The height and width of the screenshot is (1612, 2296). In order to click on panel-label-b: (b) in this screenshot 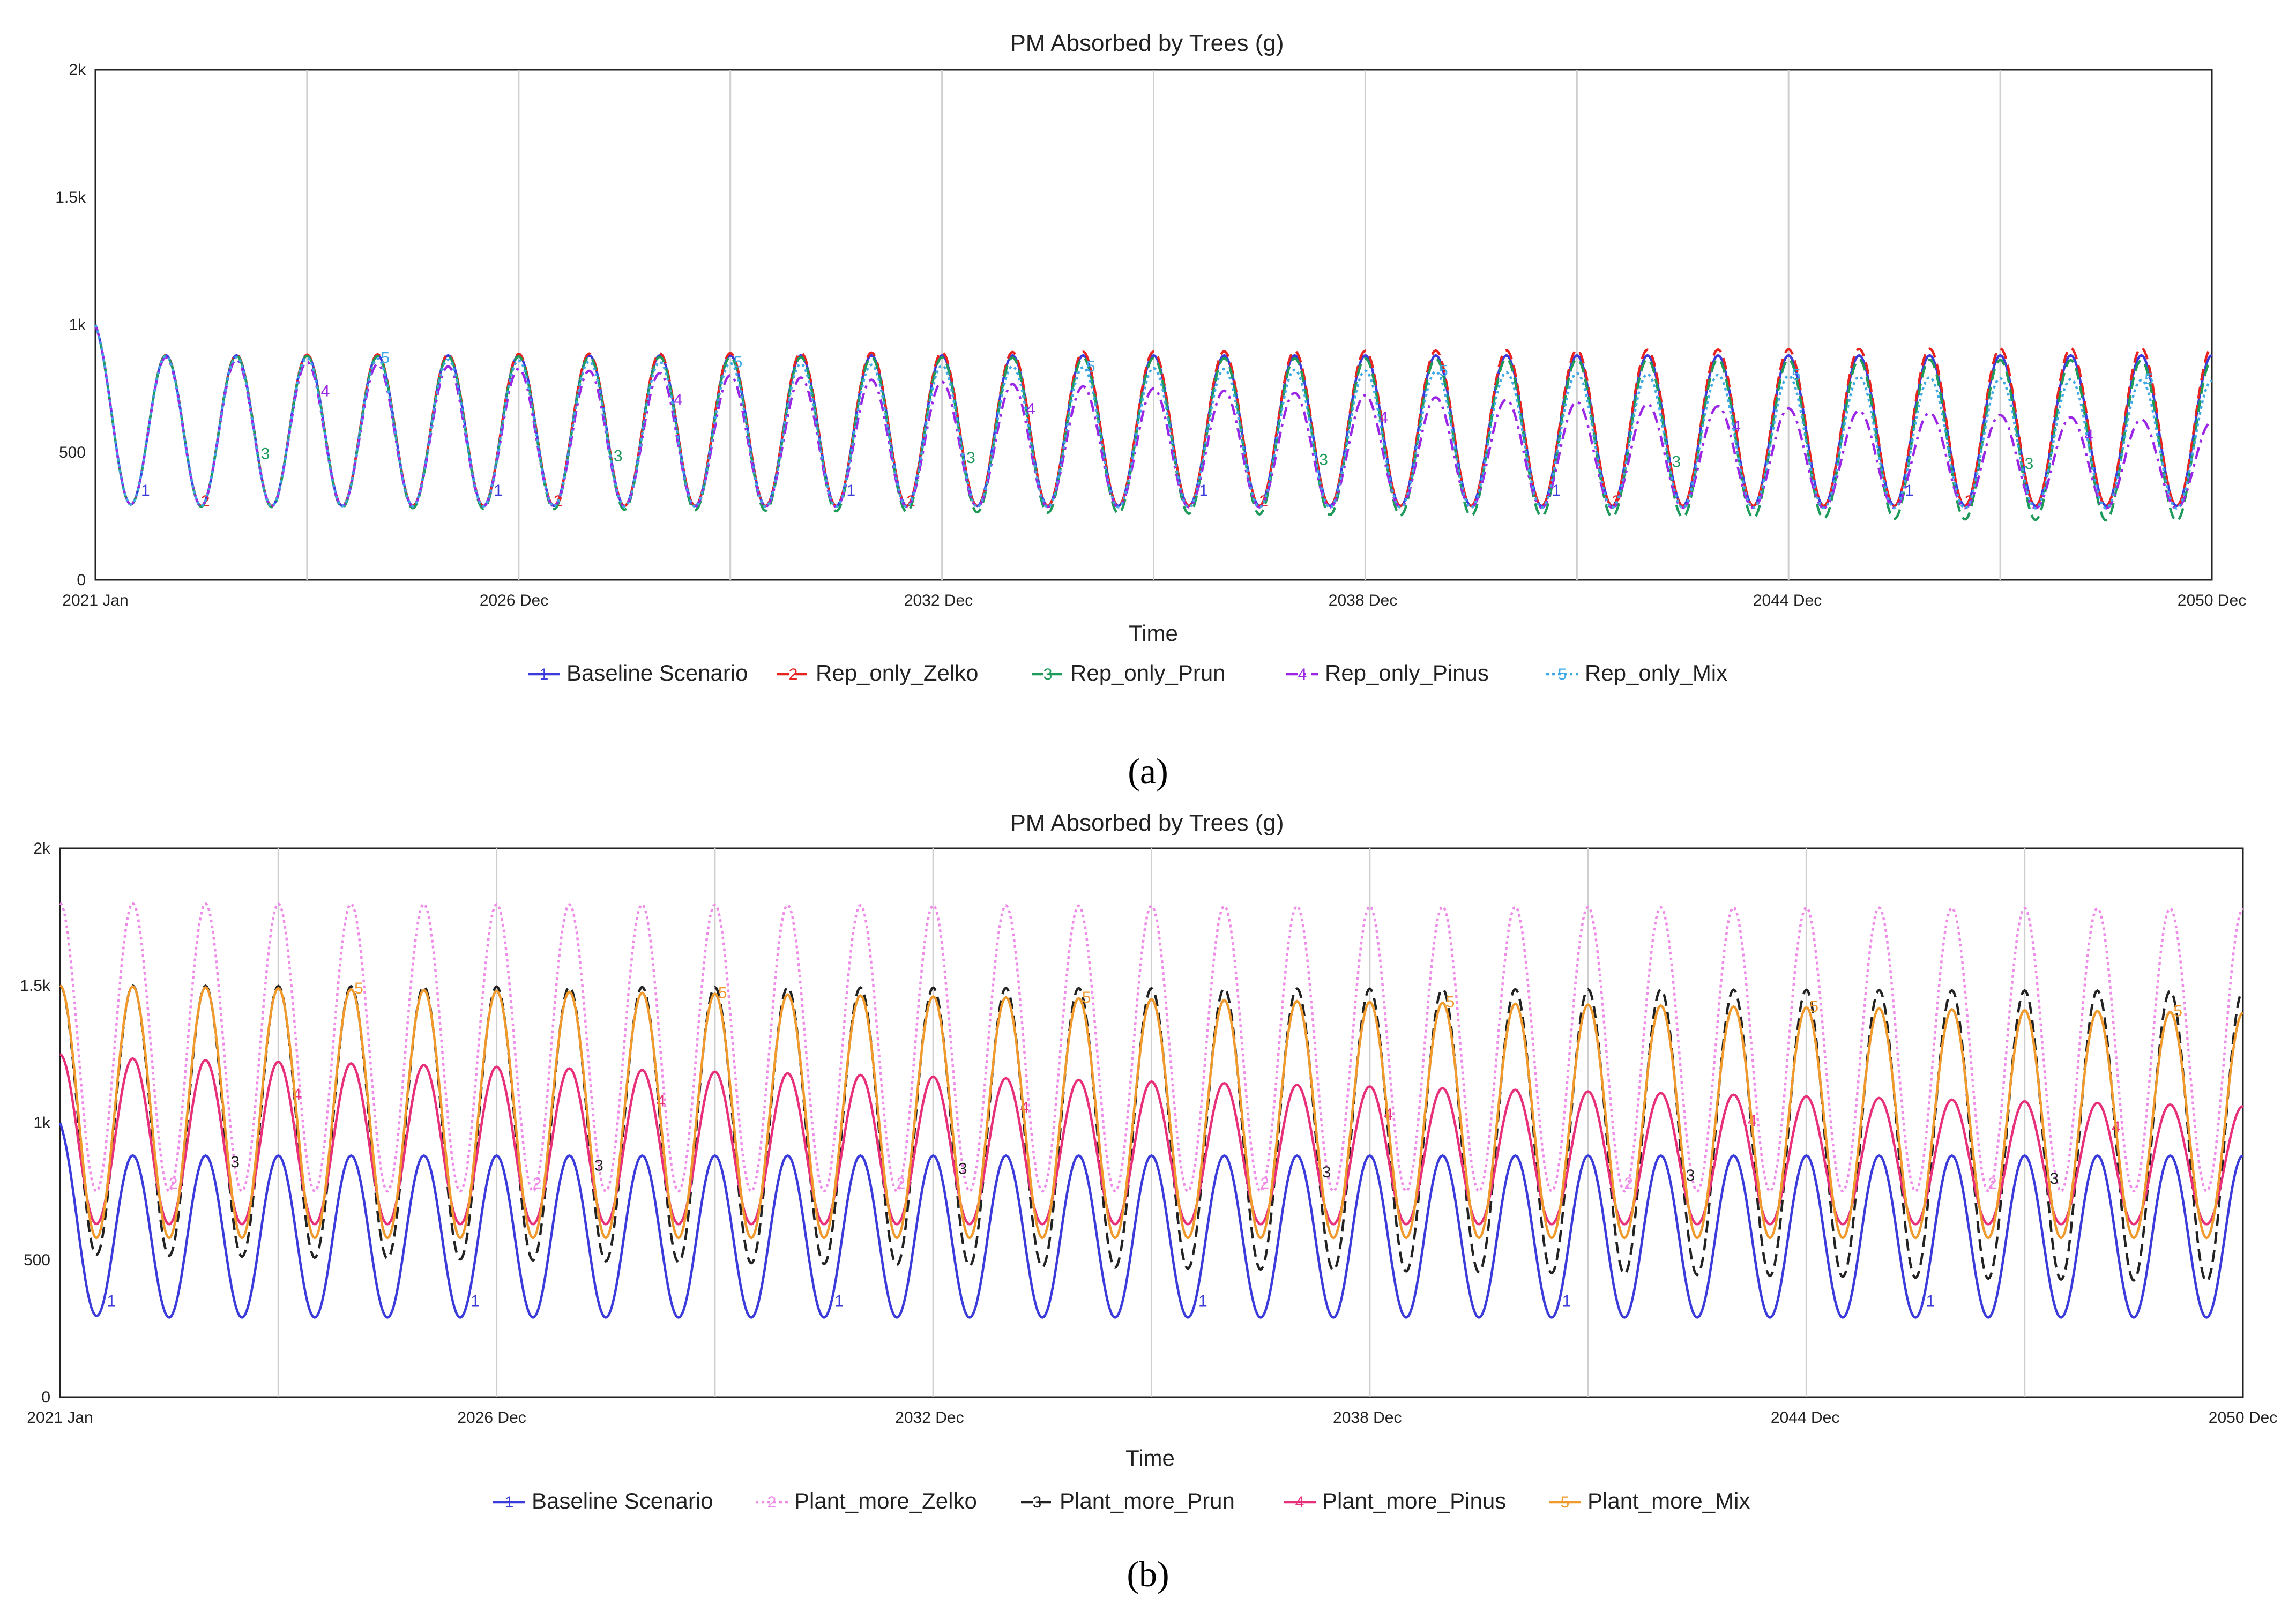, I will do `click(1148, 1574)`.